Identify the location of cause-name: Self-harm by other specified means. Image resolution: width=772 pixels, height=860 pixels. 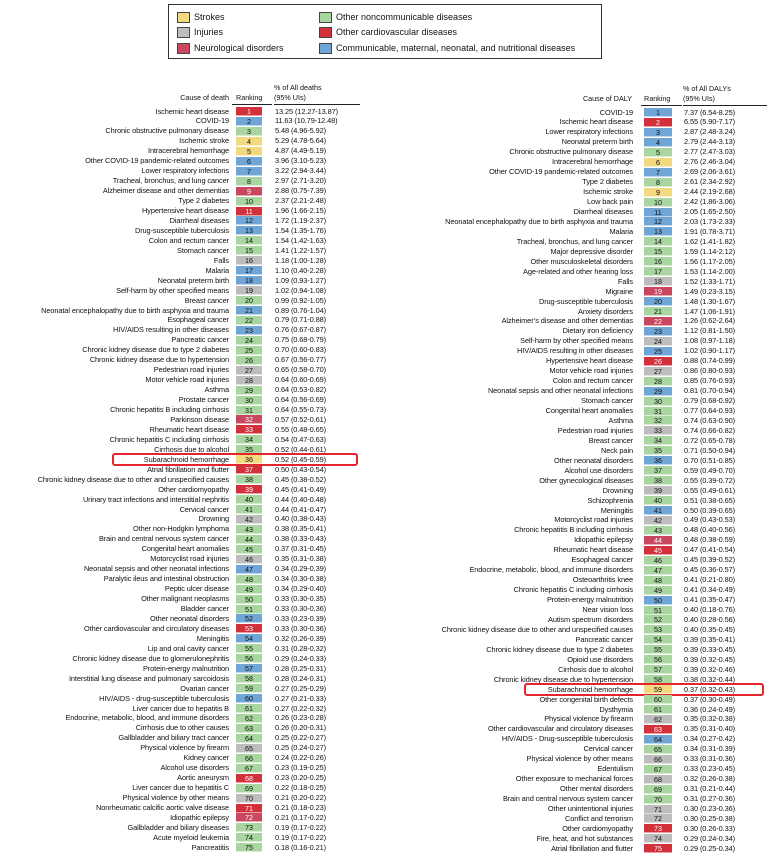
(576, 341).